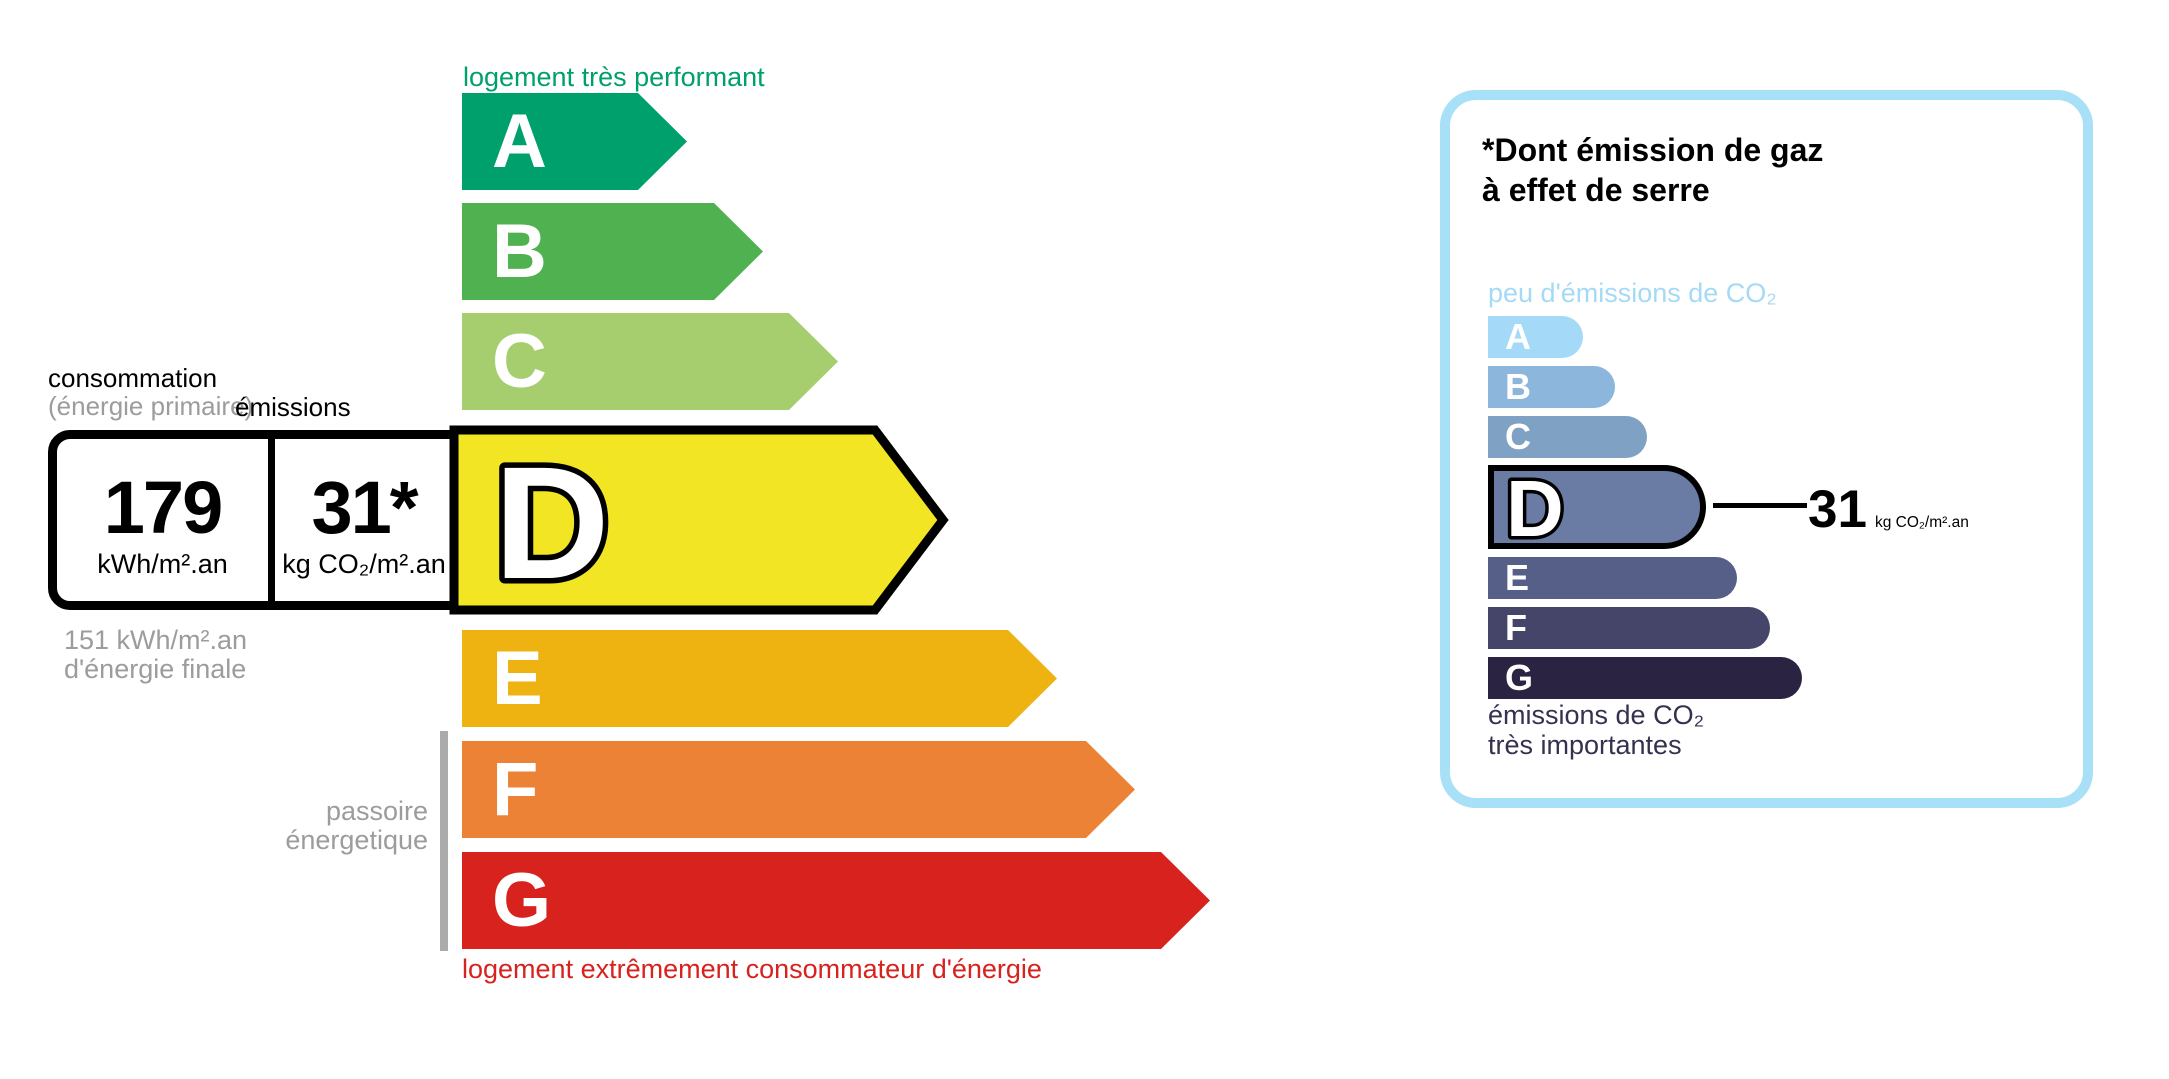 The width and height of the screenshot is (2169, 1079). What do you see at coordinates (574, 141) in the screenshot?
I see `energy-bar-a: A` at bounding box center [574, 141].